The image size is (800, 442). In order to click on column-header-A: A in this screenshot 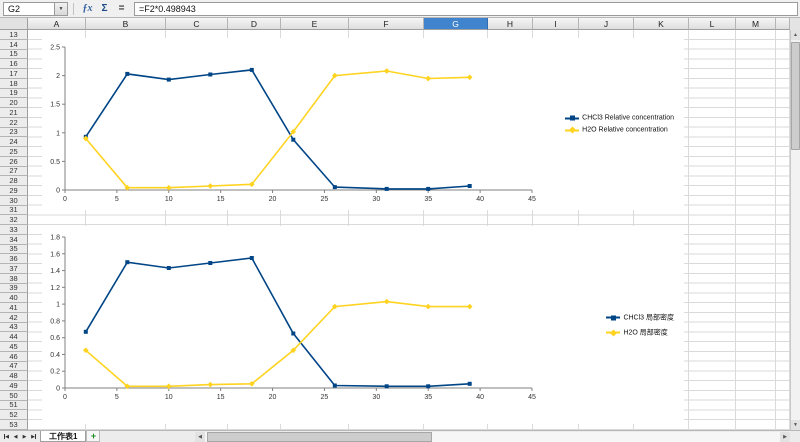, I will do `click(57, 24)`.